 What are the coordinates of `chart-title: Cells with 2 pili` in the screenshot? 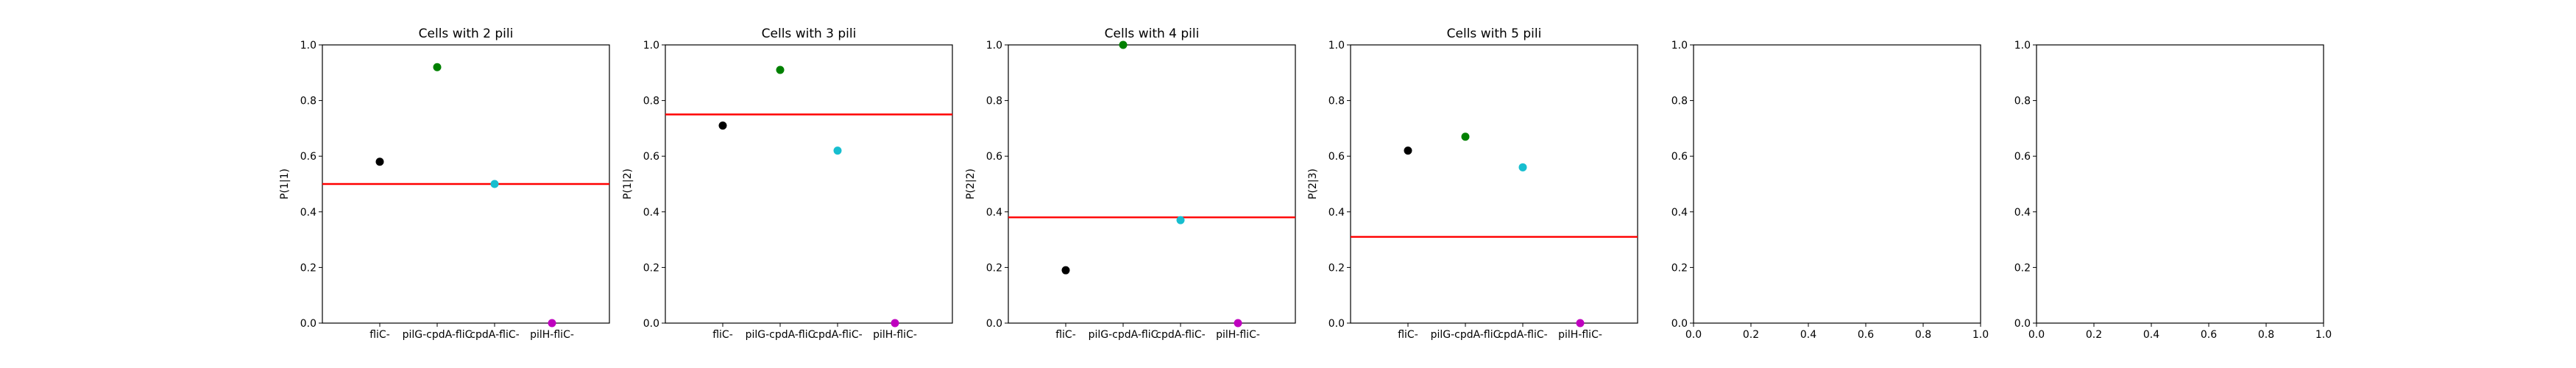 It's located at (467, 33).